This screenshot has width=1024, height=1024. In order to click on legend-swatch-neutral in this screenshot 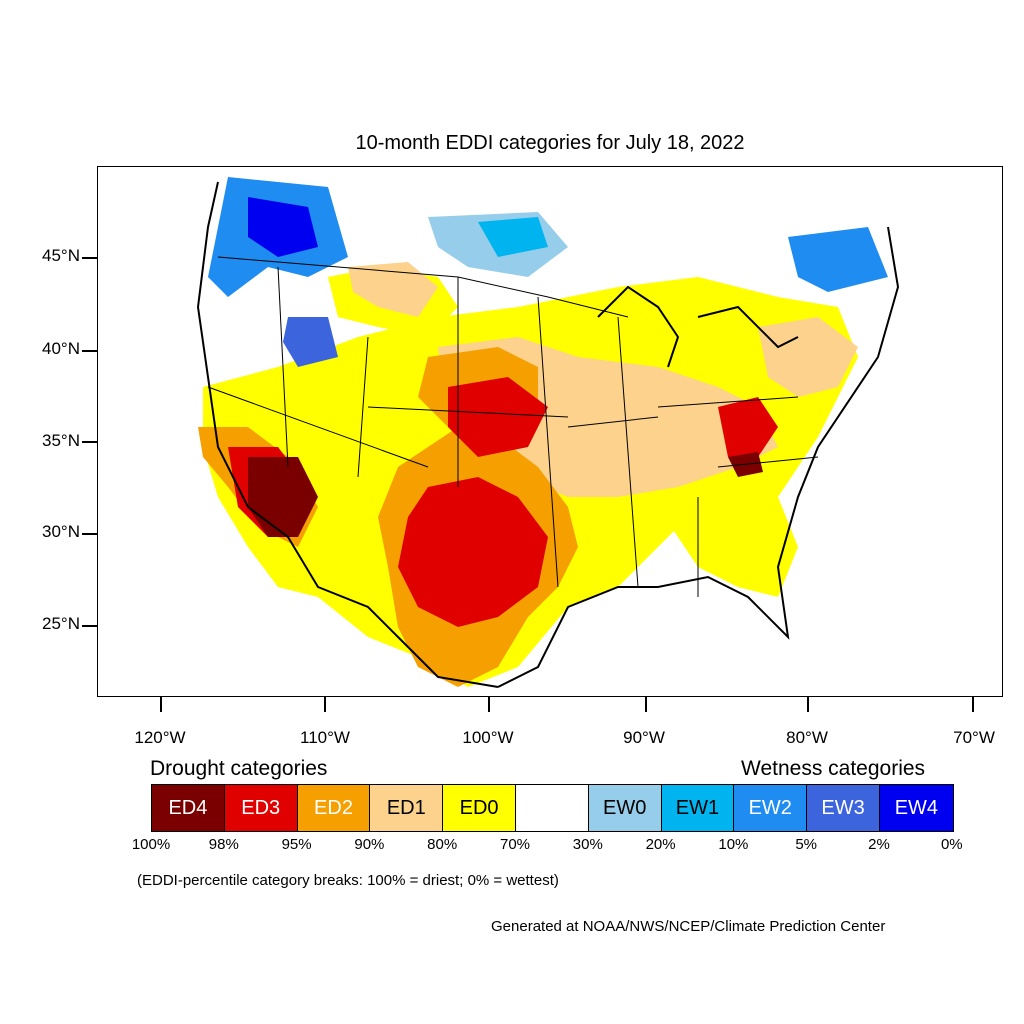, I will do `click(552, 808)`.